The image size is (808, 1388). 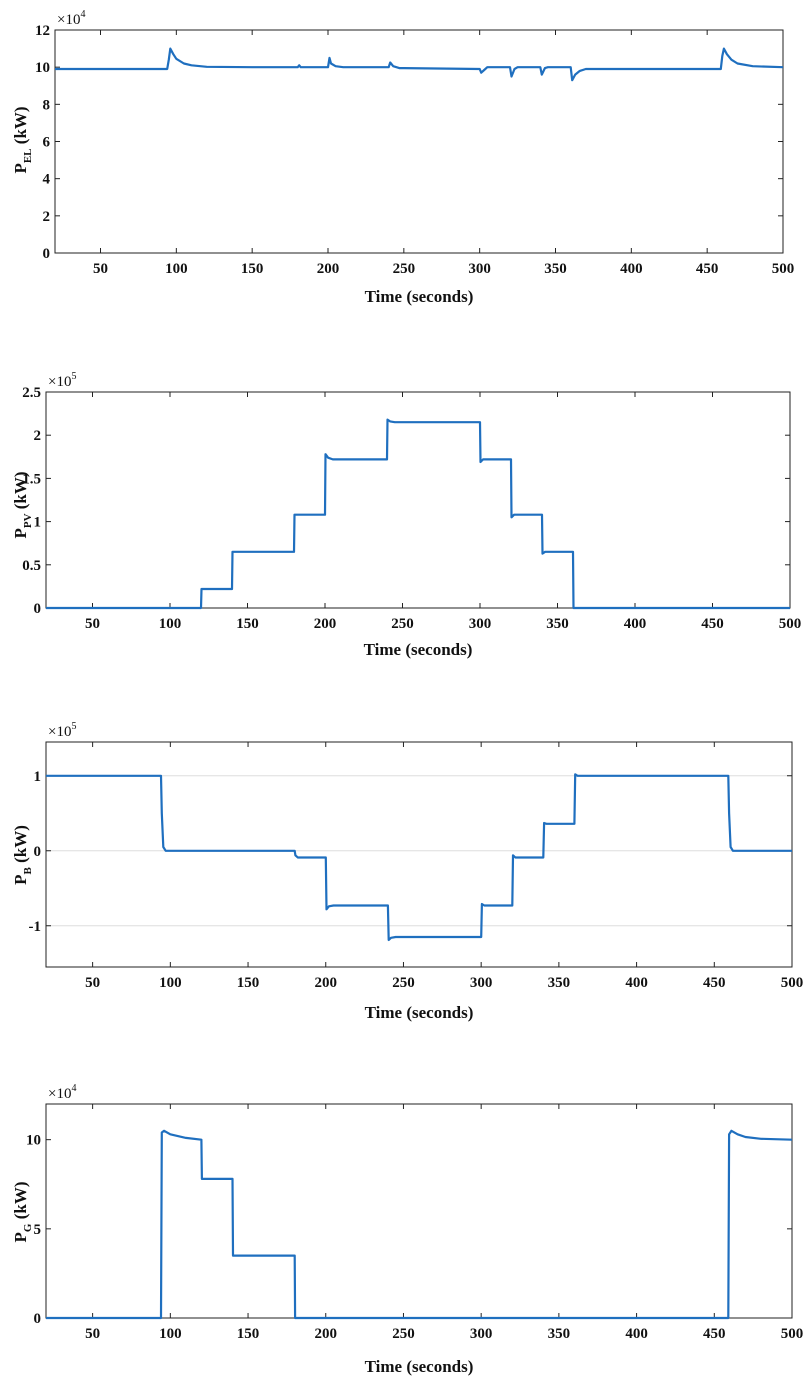 What do you see at coordinates (47, 143) in the screenshot?
I see `y-tick-label: 6` at bounding box center [47, 143].